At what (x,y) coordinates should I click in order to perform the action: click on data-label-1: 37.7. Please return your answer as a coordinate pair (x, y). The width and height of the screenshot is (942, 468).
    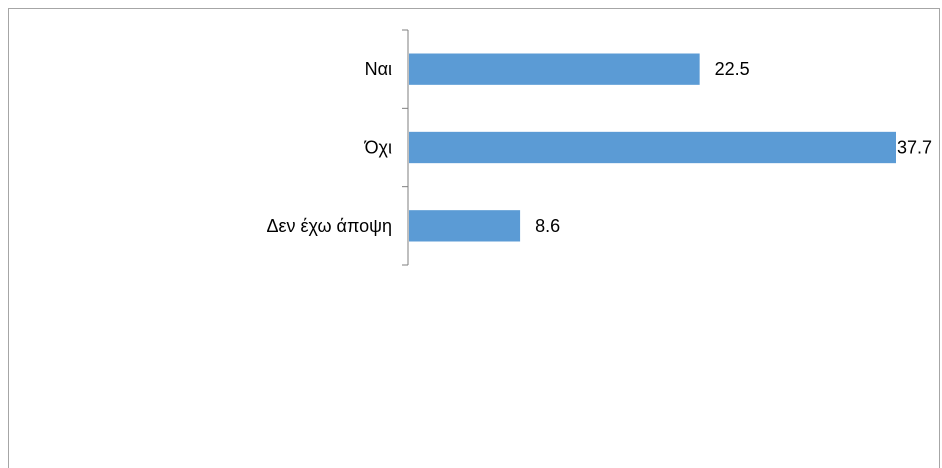
    Looking at the image, I should click on (914, 148).